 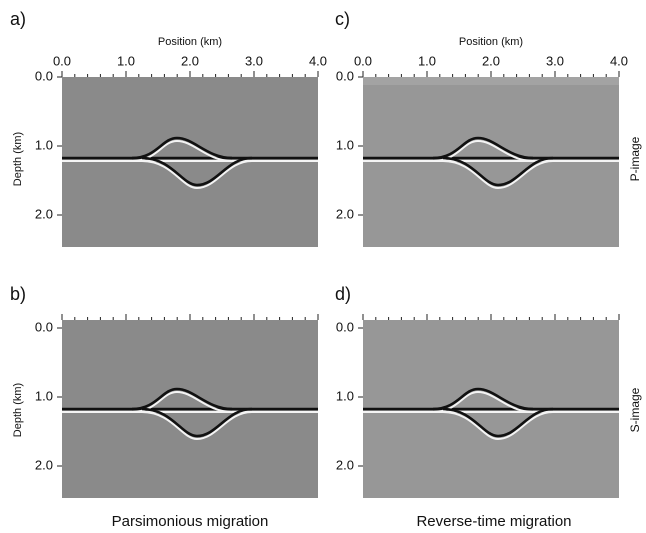 What do you see at coordinates (635, 409) in the screenshot?
I see `side-label: S-image` at bounding box center [635, 409].